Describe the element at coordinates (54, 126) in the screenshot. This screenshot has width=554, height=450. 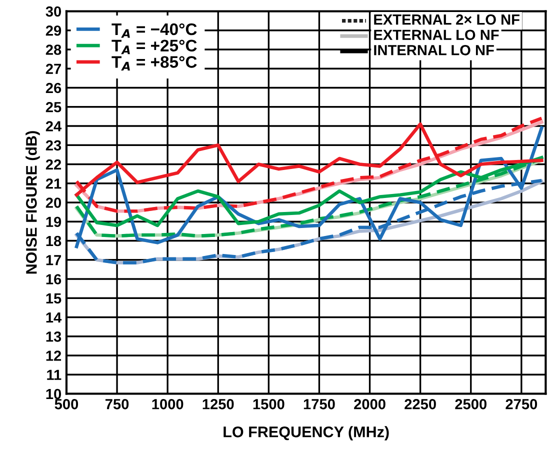
I see `y-tick-label: 24` at that location.